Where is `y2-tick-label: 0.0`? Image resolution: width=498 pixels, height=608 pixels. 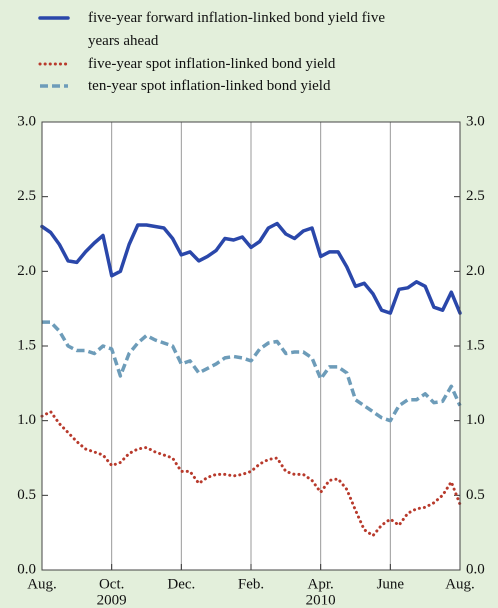 y2-tick-label: 0.0 is located at coordinates (475, 569).